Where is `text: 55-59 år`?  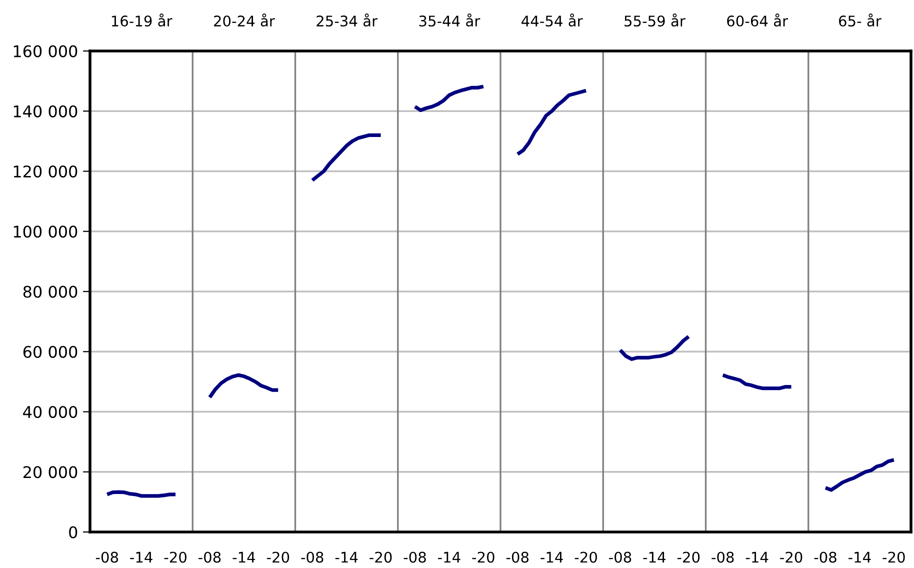 text: 55-59 år is located at coordinates (655, 20).